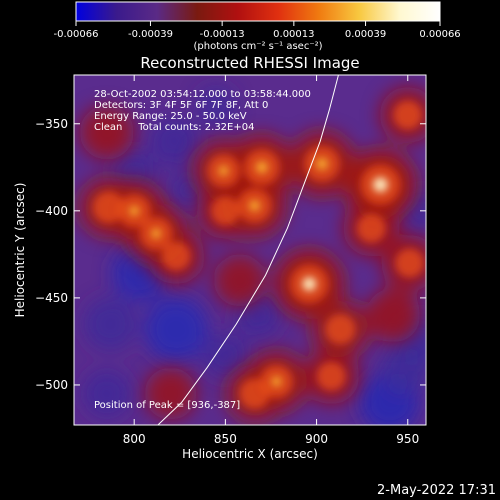 The image size is (500, 500). Describe the element at coordinates (407, 439) in the screenshot. I see `x-tick-label: 950` at that location.